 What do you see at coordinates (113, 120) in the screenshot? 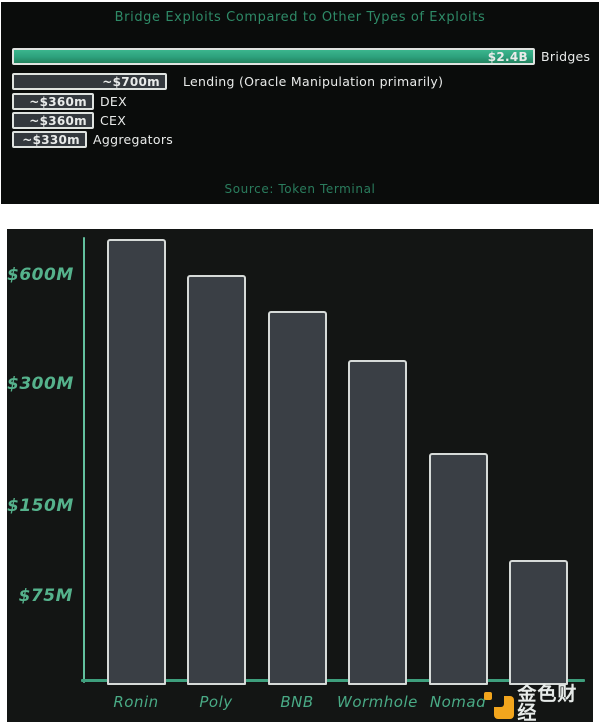
I see `bar-label-cex: CEX` at bounding box center [113, 120].